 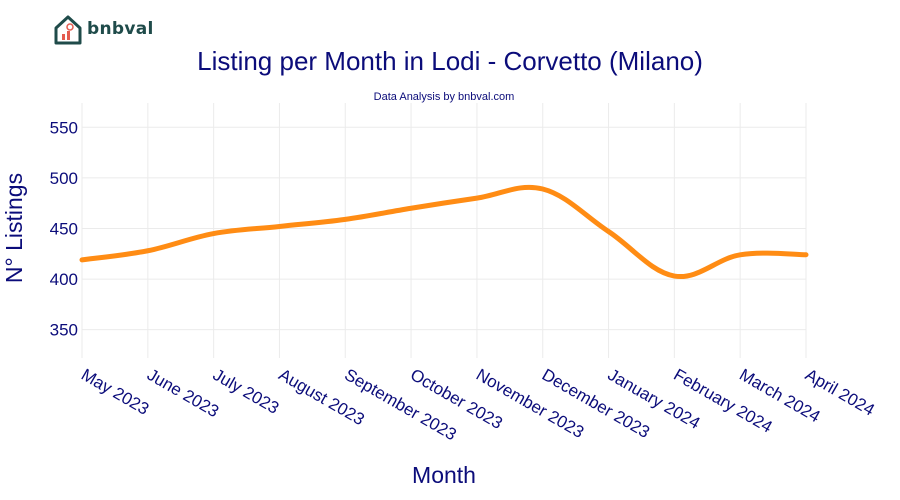 I want to click on brand-name: bnbval, so click(x=120, y=29).